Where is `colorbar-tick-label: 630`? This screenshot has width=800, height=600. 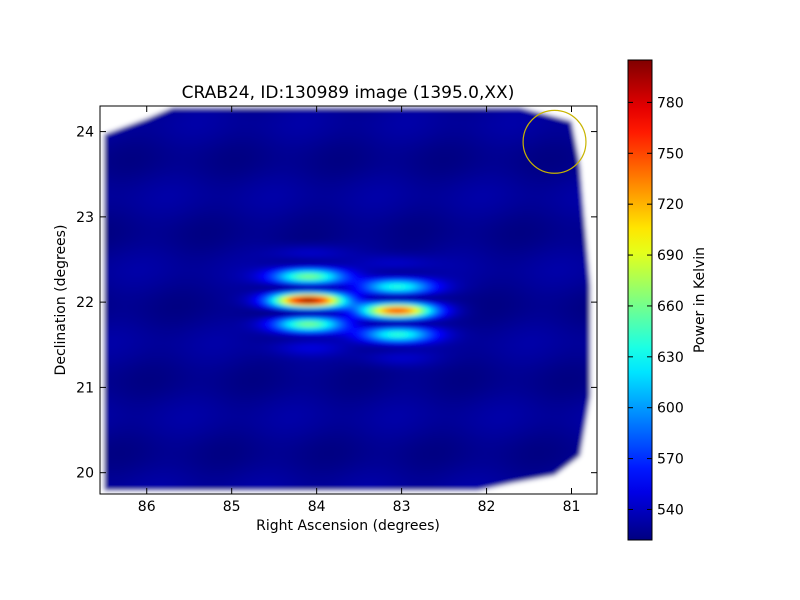 colorbar-tick-label: 630 is located at coordinates (670, 358).